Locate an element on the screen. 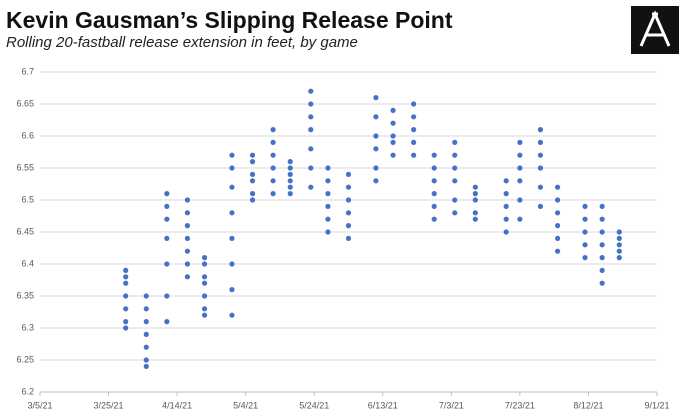 Image resolution: width=685 pixels, height=420 pixels. y-tick-label: 6.3 is located at coordinates (27, 327).